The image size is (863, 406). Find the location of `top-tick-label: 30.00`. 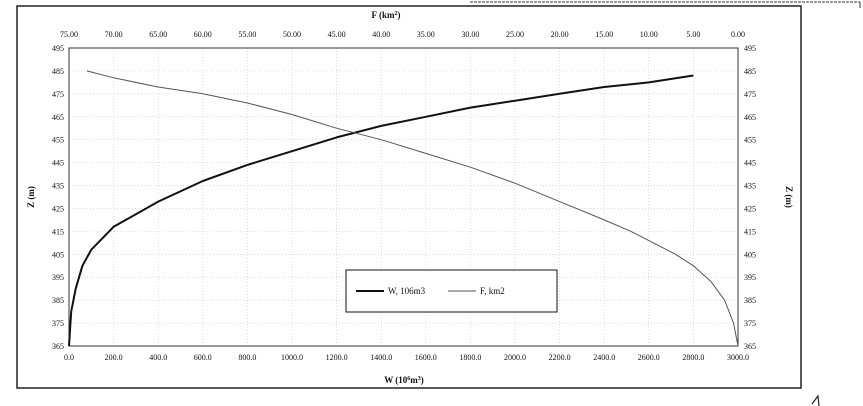

top-tick-label: 30.00 is located at coordinates (470, 34).